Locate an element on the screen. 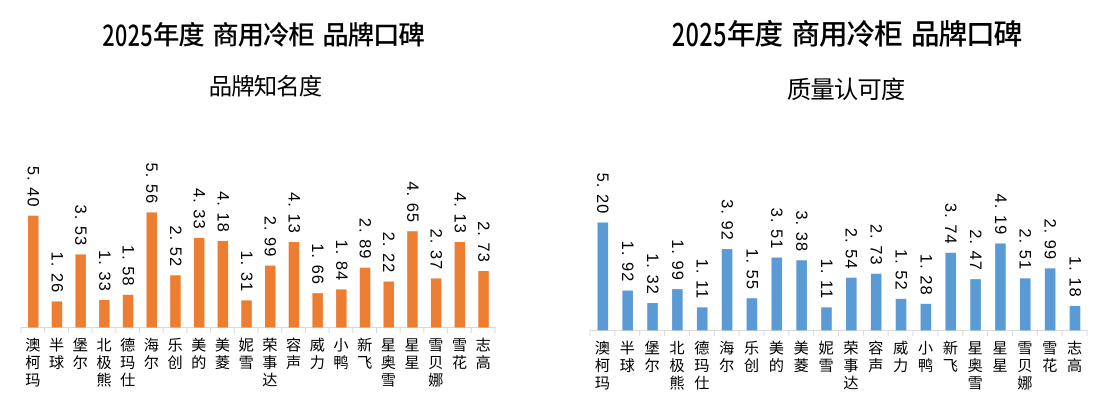 This screenshot has width=1105, height=416. svg-text: 1. 26 is located at coordinates (56, 273).